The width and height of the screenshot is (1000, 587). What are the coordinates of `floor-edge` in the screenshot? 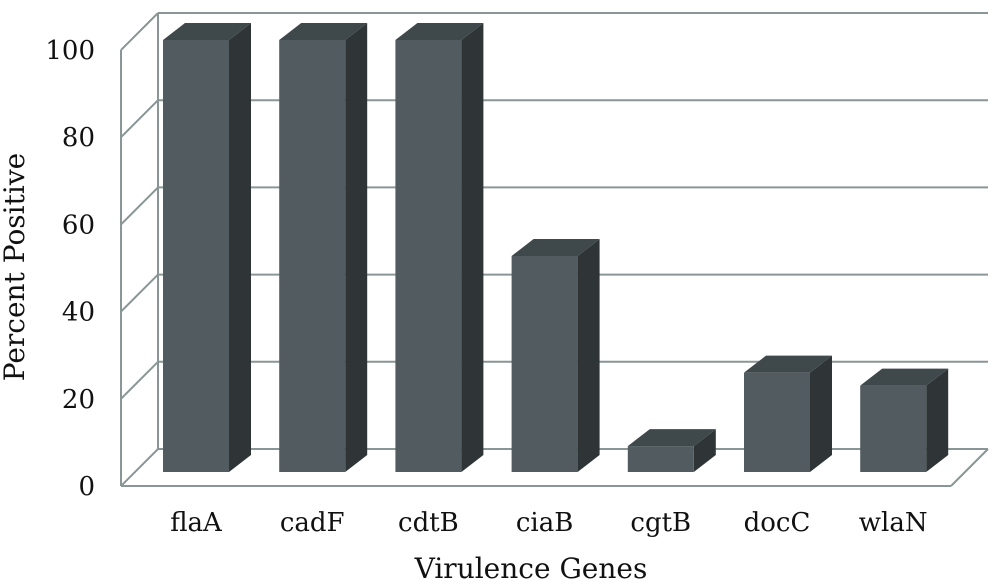 It's located at (969, 467).